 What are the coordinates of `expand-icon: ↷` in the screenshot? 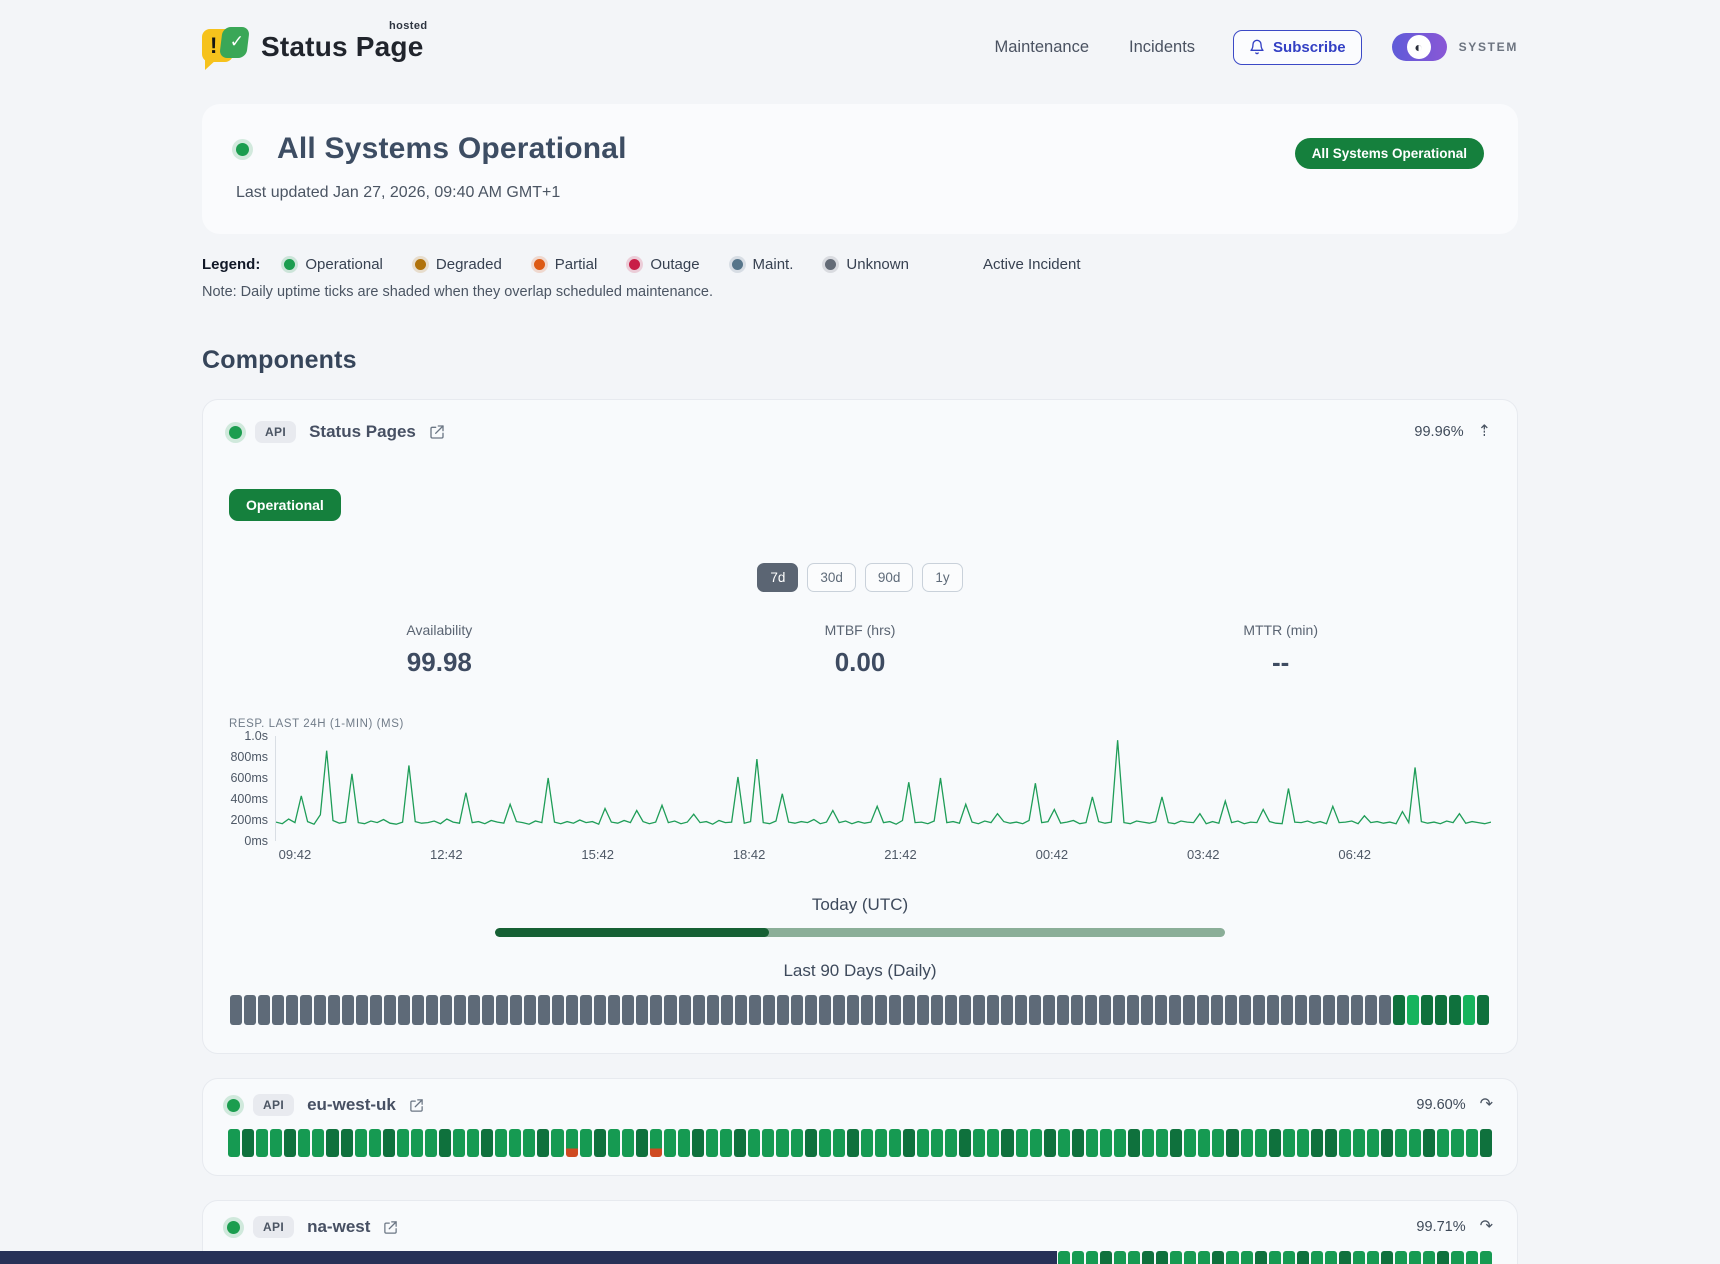 It's located at (1486, 1104).